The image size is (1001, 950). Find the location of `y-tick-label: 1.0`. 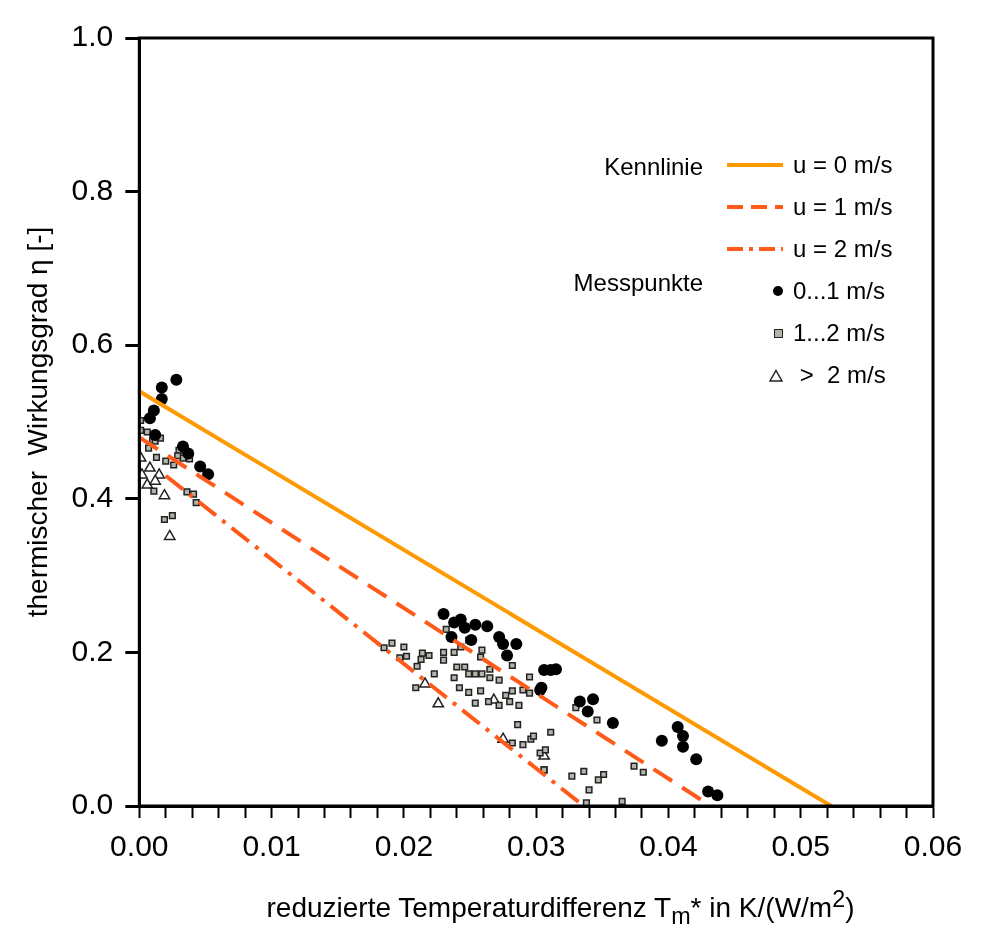

y-tick-label: 1.0 is located at coordinates (92, 36).